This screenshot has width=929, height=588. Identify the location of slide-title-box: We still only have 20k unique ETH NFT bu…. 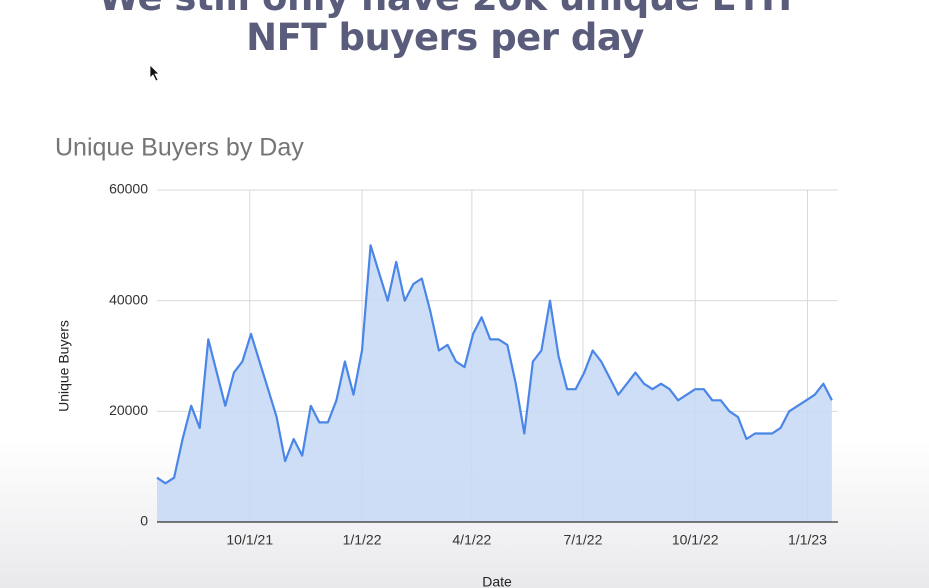
(445, 29).